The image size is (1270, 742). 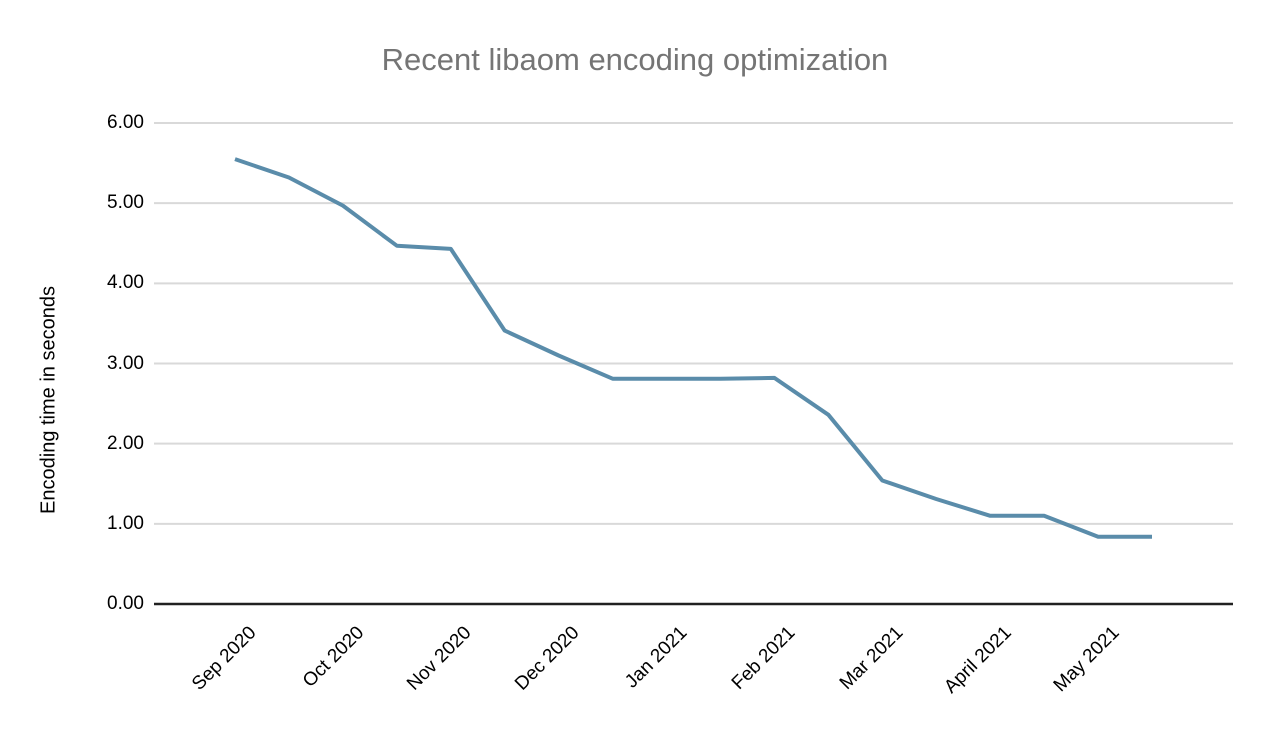 What do you see at coordinates (125, 122) in the screenshot?
I see `y-tick-label: 6.00` at bounding box center [125, 122].